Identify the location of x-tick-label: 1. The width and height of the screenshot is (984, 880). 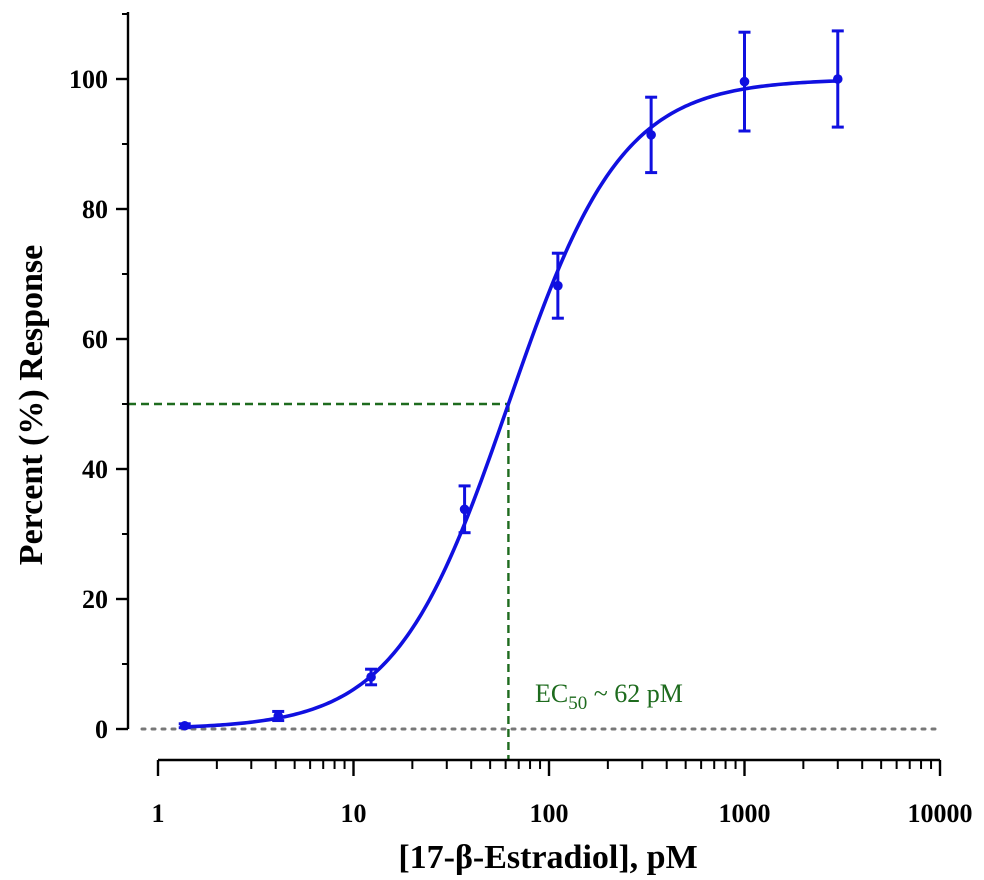
(158, 813).